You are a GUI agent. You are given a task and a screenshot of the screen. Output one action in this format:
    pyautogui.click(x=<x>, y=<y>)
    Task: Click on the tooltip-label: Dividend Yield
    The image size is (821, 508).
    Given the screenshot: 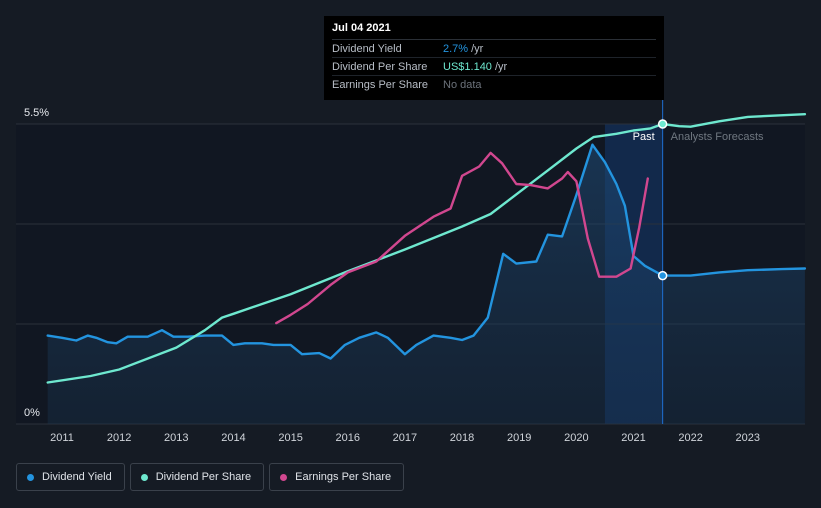 What is the action you would take?
    pyautogui.click(x=367, y=48)
    